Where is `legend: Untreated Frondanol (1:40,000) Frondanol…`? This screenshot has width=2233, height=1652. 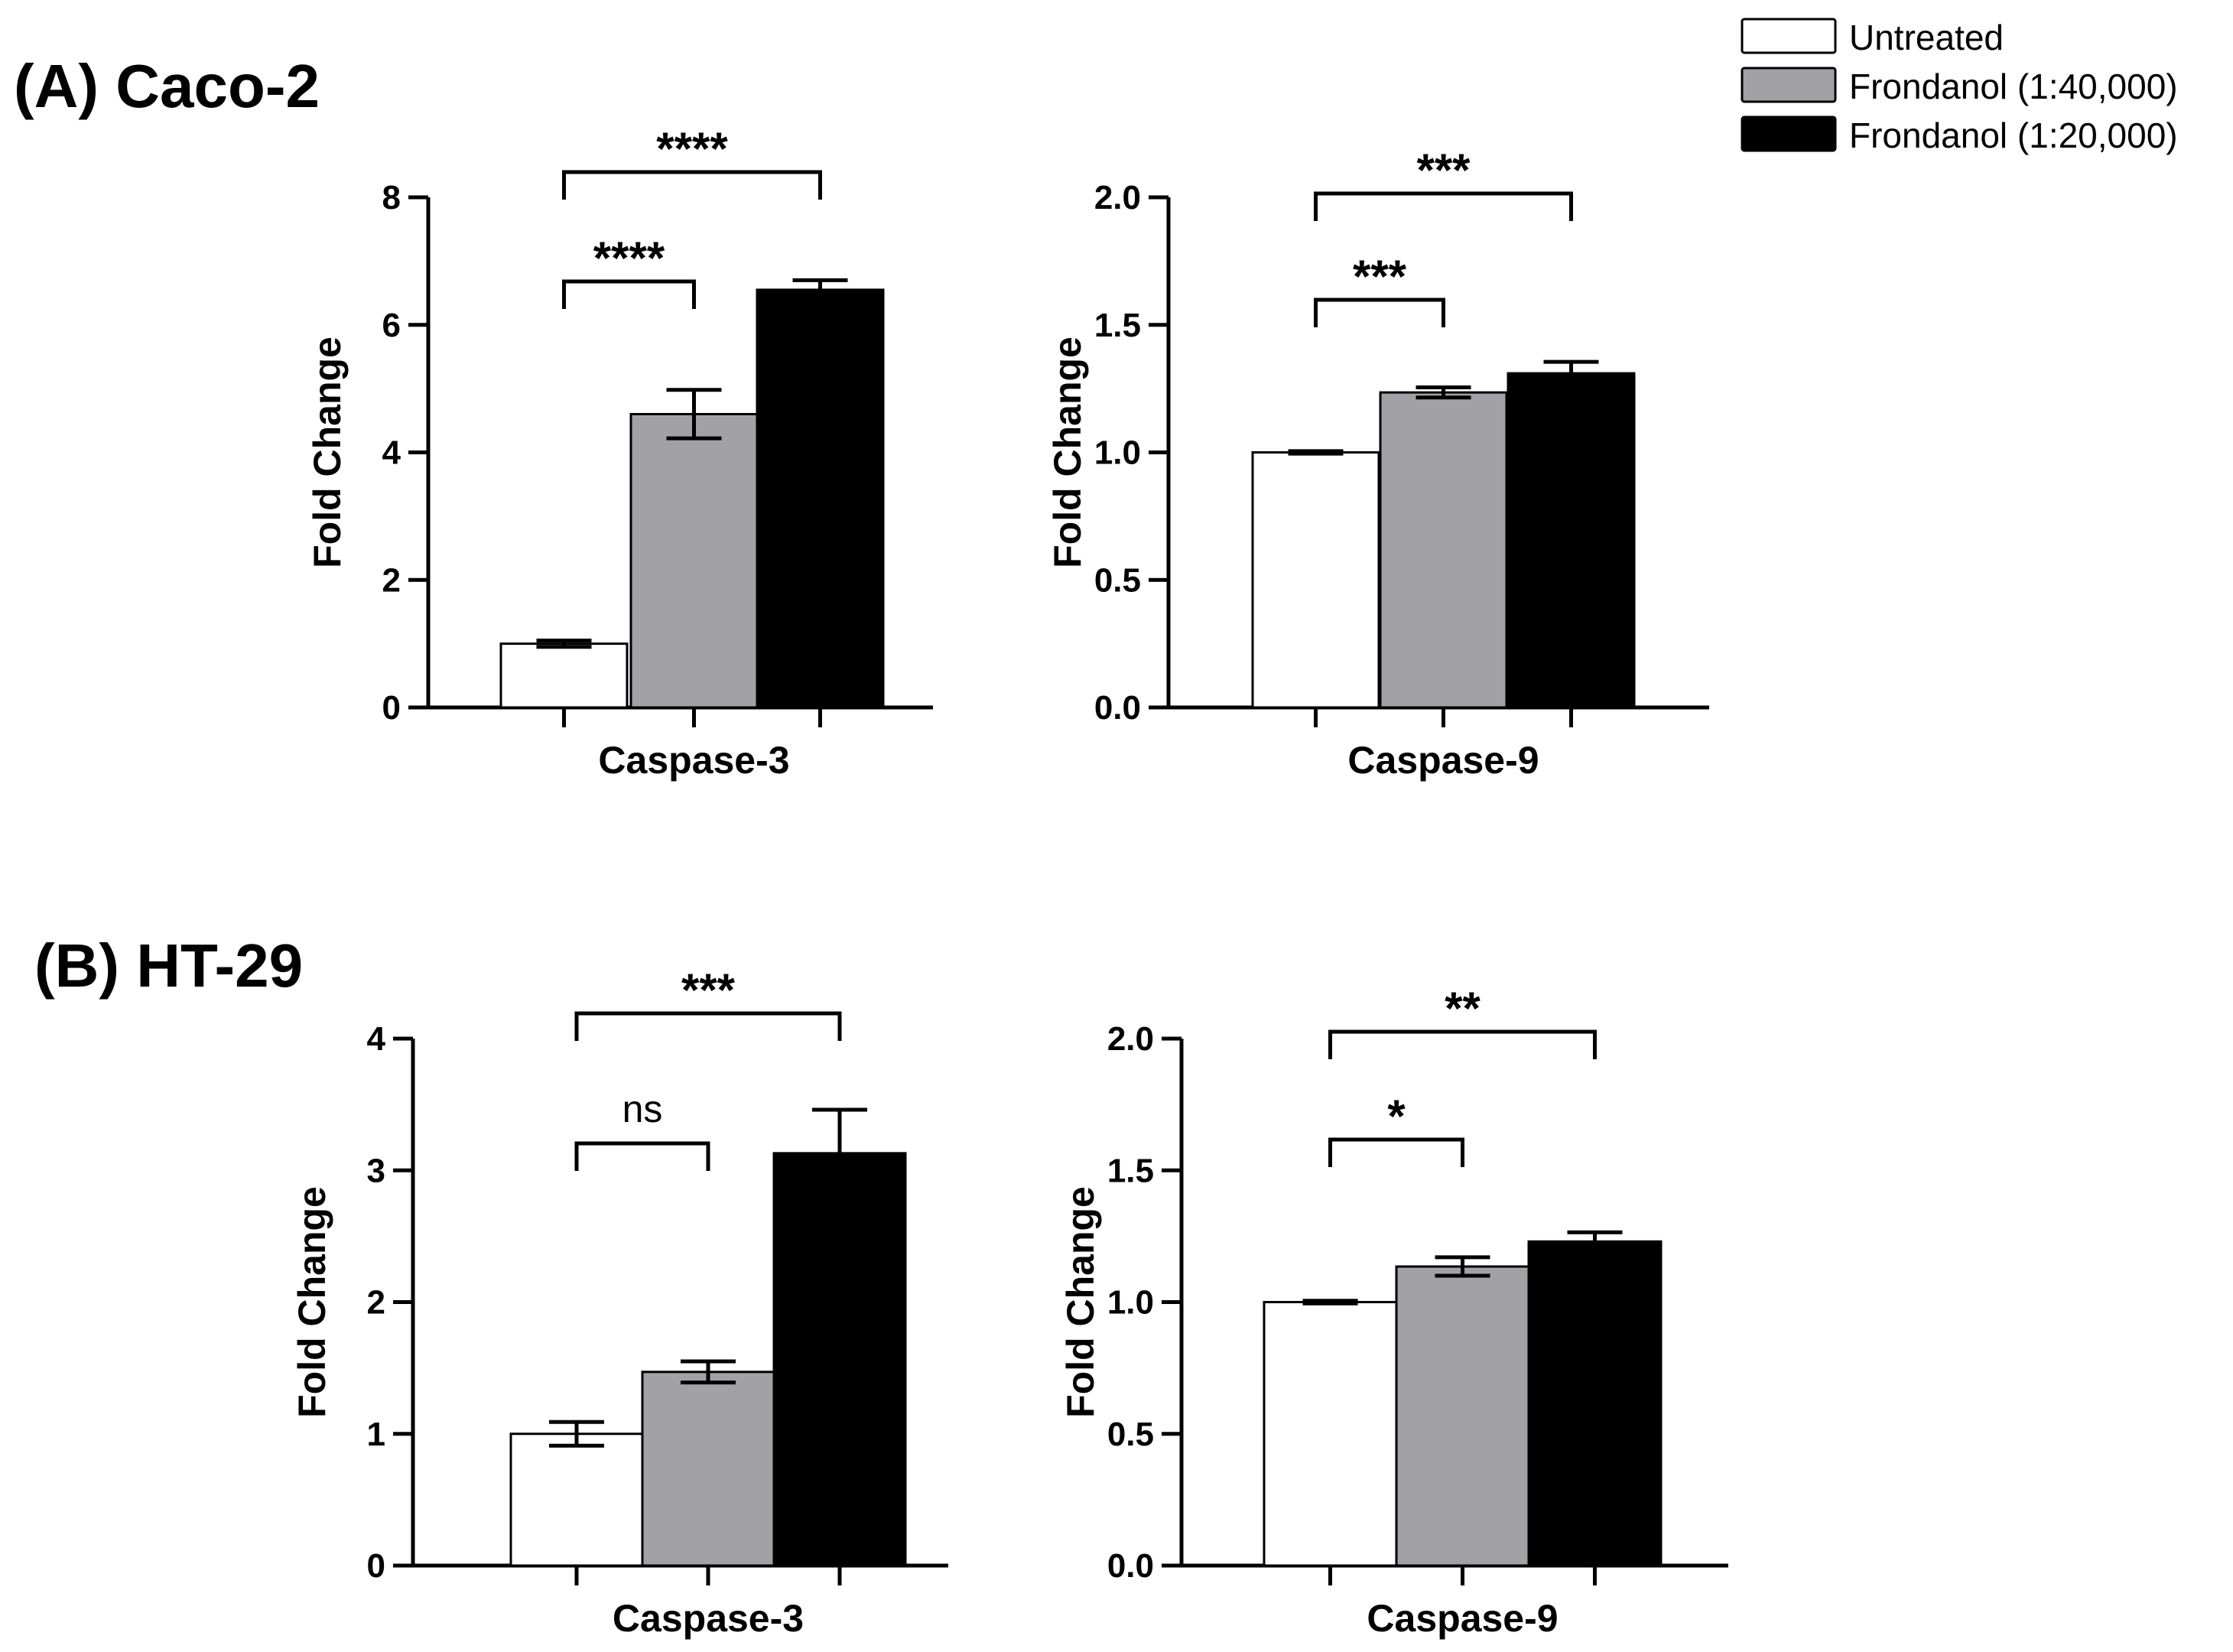 legend: Untreated Frondanol (1:40,000) Frondanol… is located at coordinates (1959, 86).